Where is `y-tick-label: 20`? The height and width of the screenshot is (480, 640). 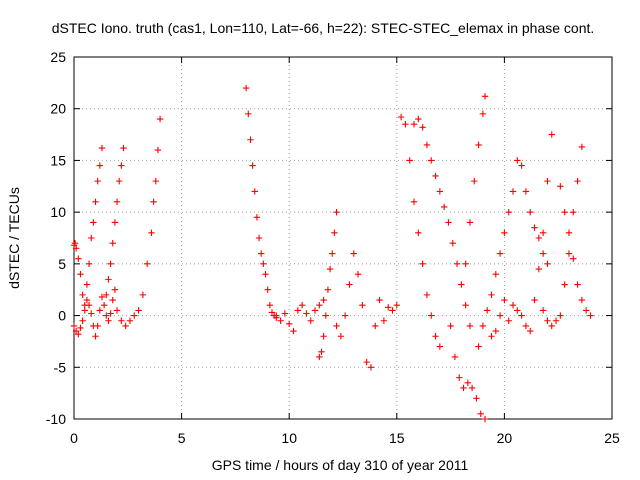
y-tick-label: 20 is located at coordinates (58, 109).